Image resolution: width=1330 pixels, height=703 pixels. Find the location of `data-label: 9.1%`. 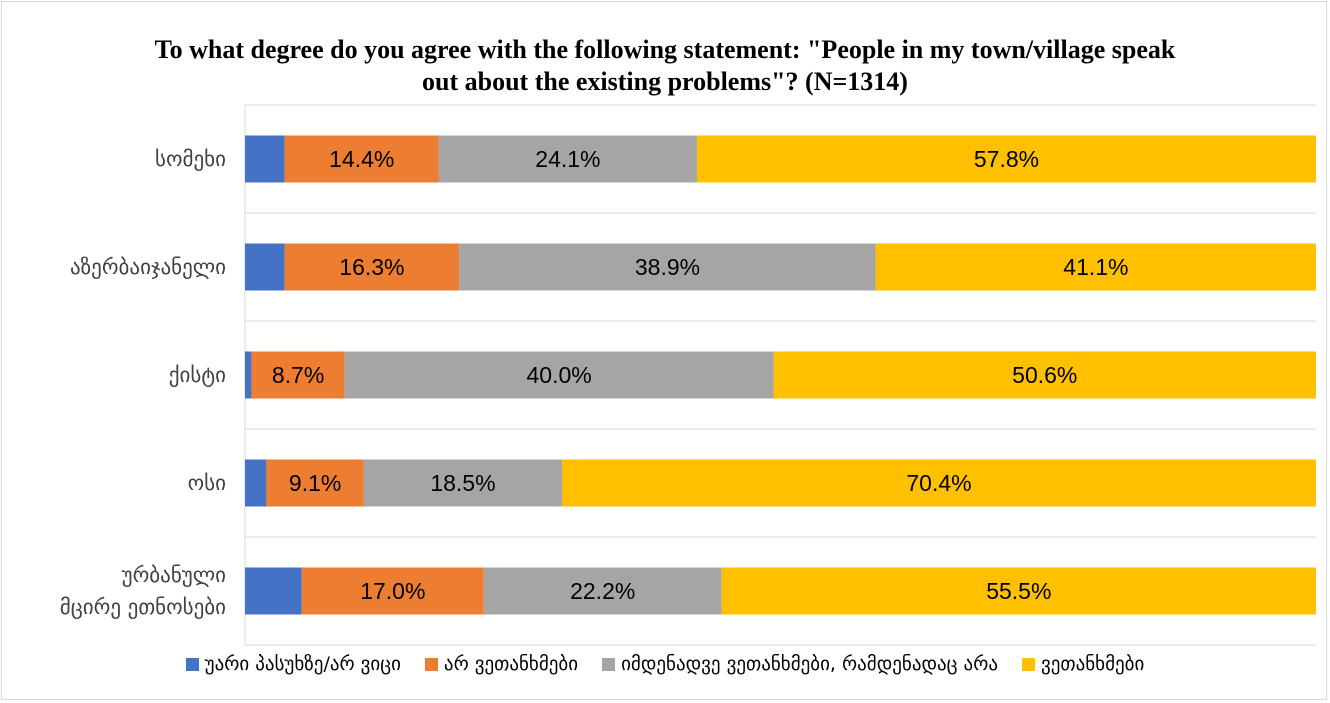

data-label: 9.1% is located at coordinates (315, 483).